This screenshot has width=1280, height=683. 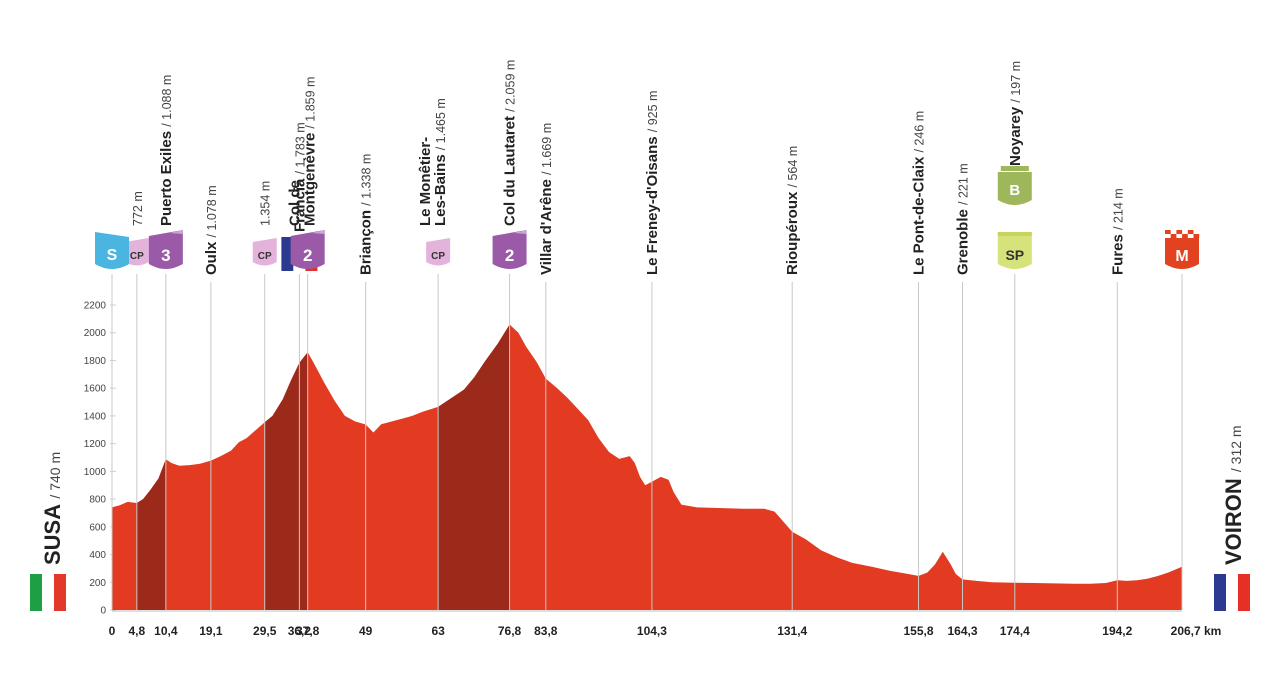 What do you see at coordinates (95, 389) in the screenshot?
I see `y-tick-label: 1600` at bounding box center [95, 389].